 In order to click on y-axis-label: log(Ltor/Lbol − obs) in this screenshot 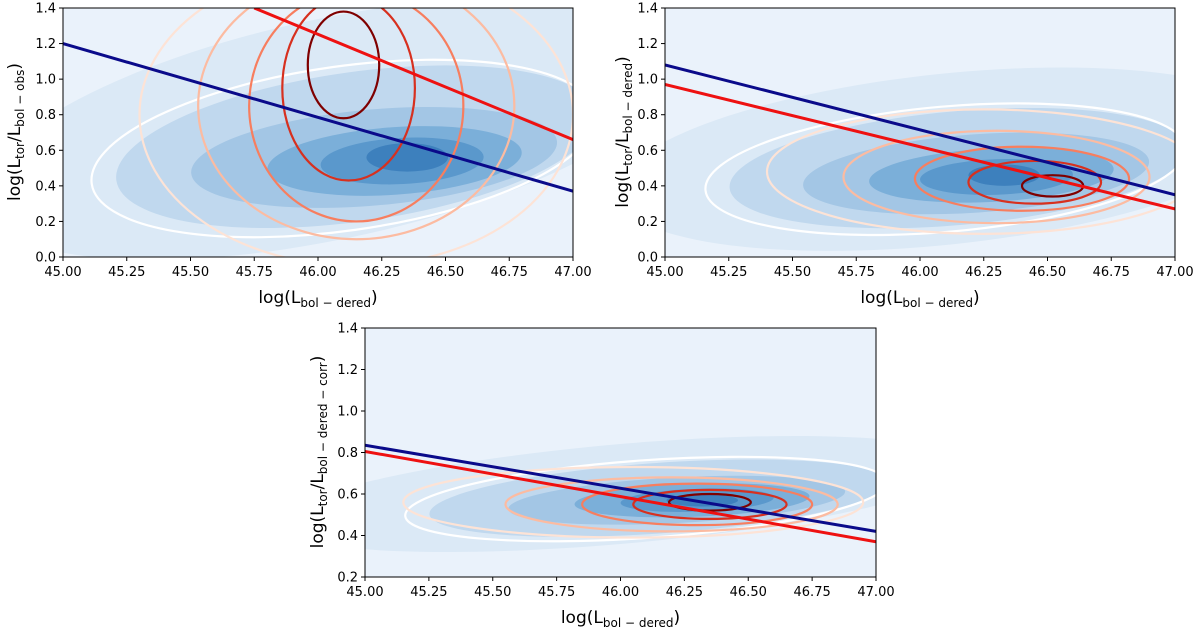, I will do `click(16, 132)`.